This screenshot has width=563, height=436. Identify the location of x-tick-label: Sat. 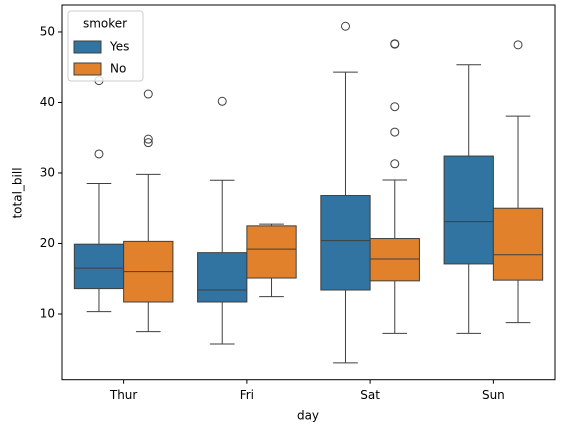
(370, 395).